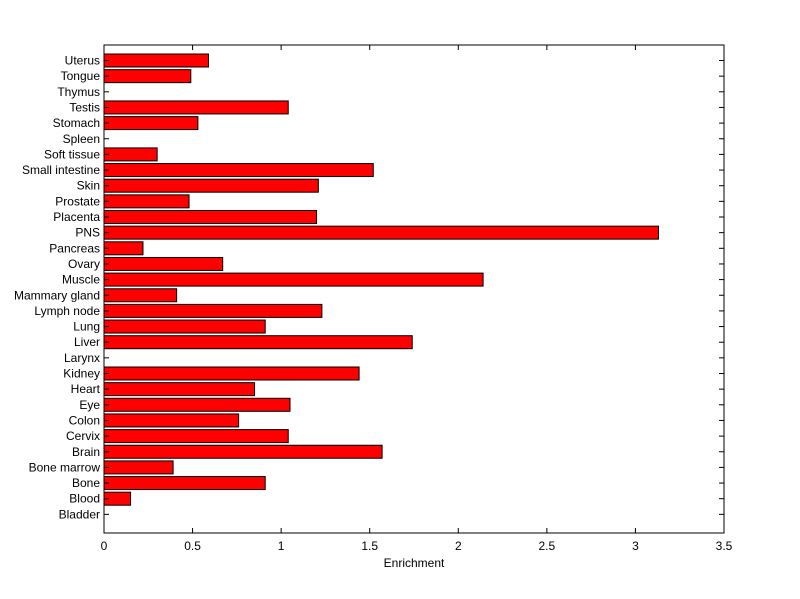 Image resolution: width=800 pixels, height=599 pixels. I want to click on x-tick-label: 1.5, so click(369, 546).